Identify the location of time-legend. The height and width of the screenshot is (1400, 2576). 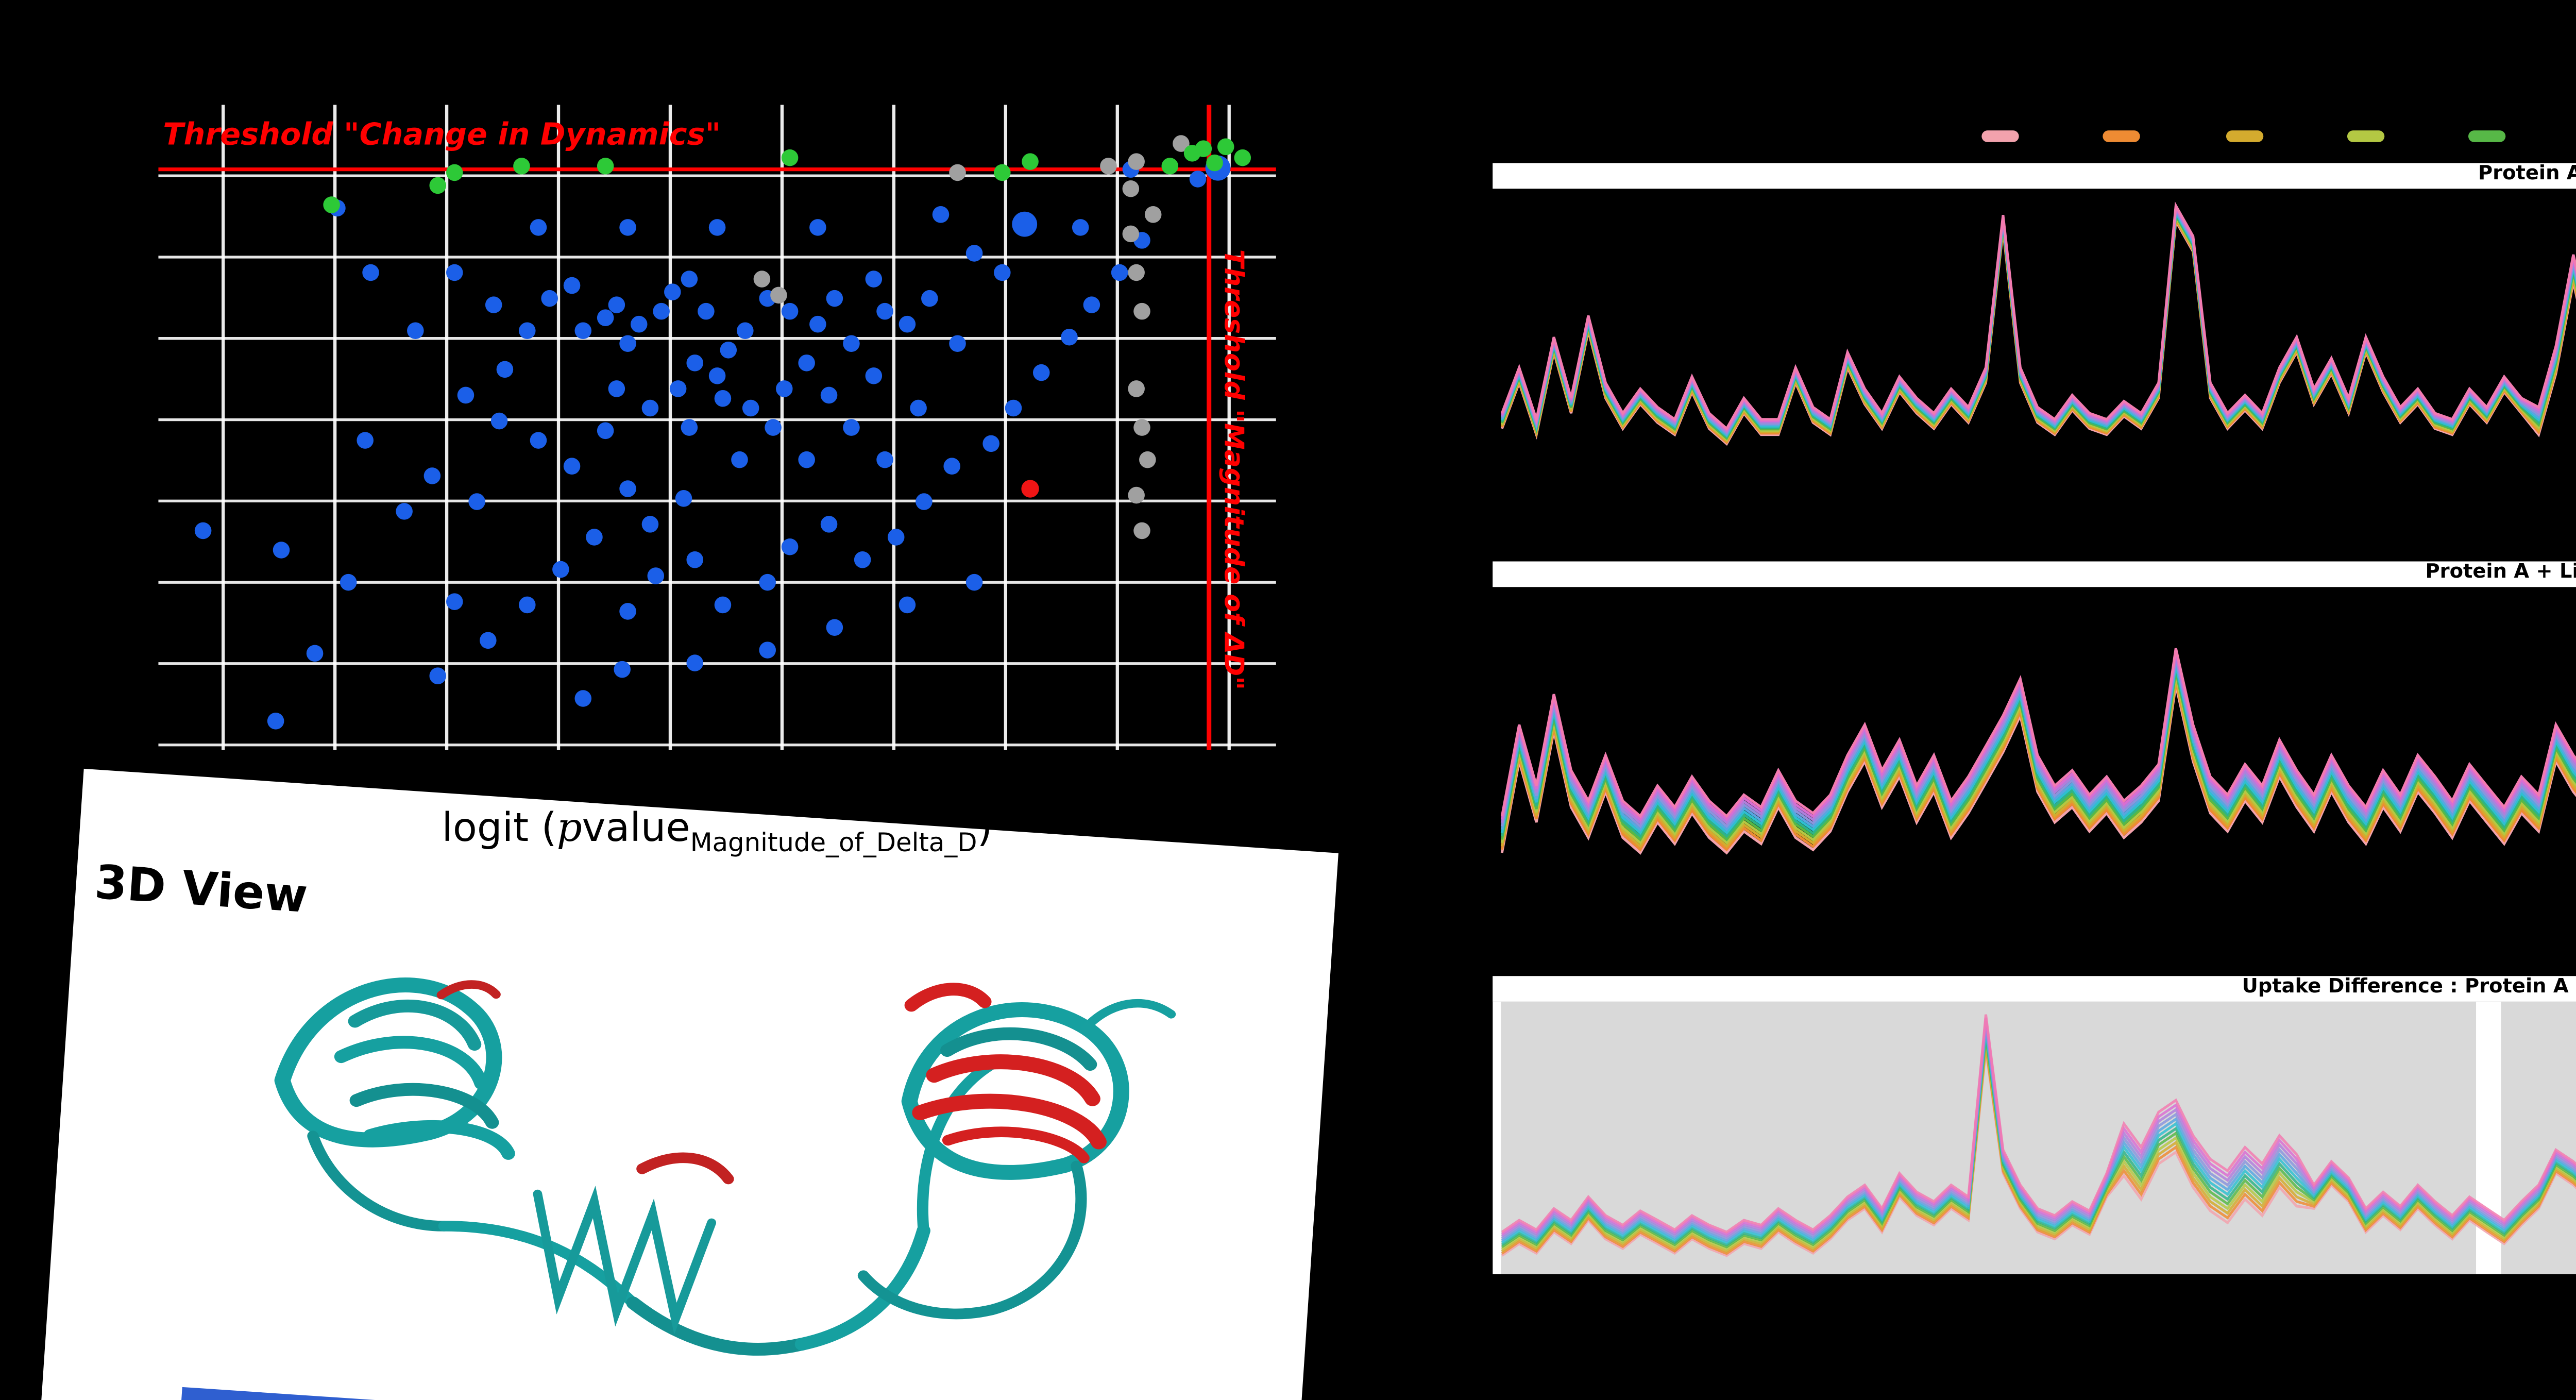
(2034, 137).